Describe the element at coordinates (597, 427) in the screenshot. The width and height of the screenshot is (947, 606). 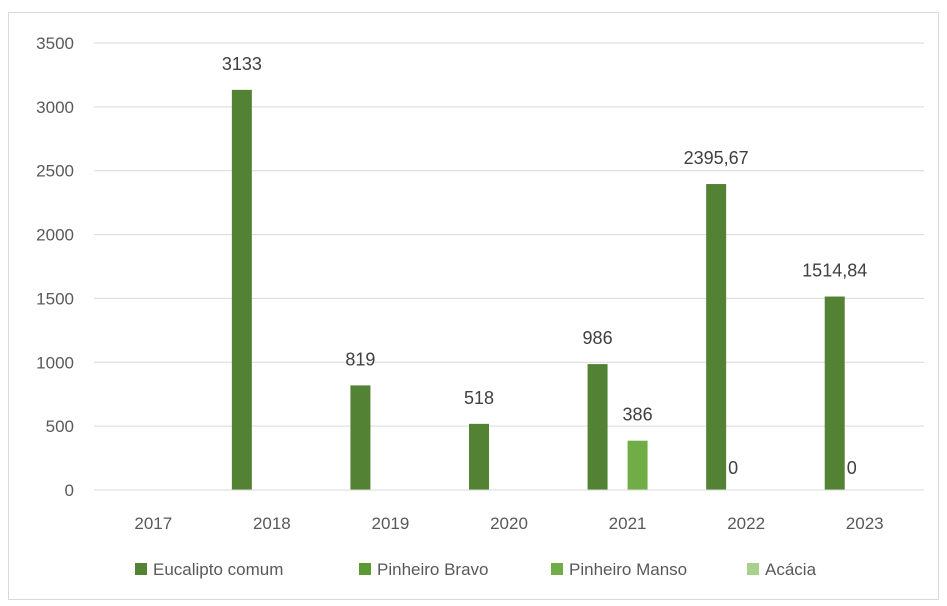
I see `bar-eucalipto-comum-2021` at that location.